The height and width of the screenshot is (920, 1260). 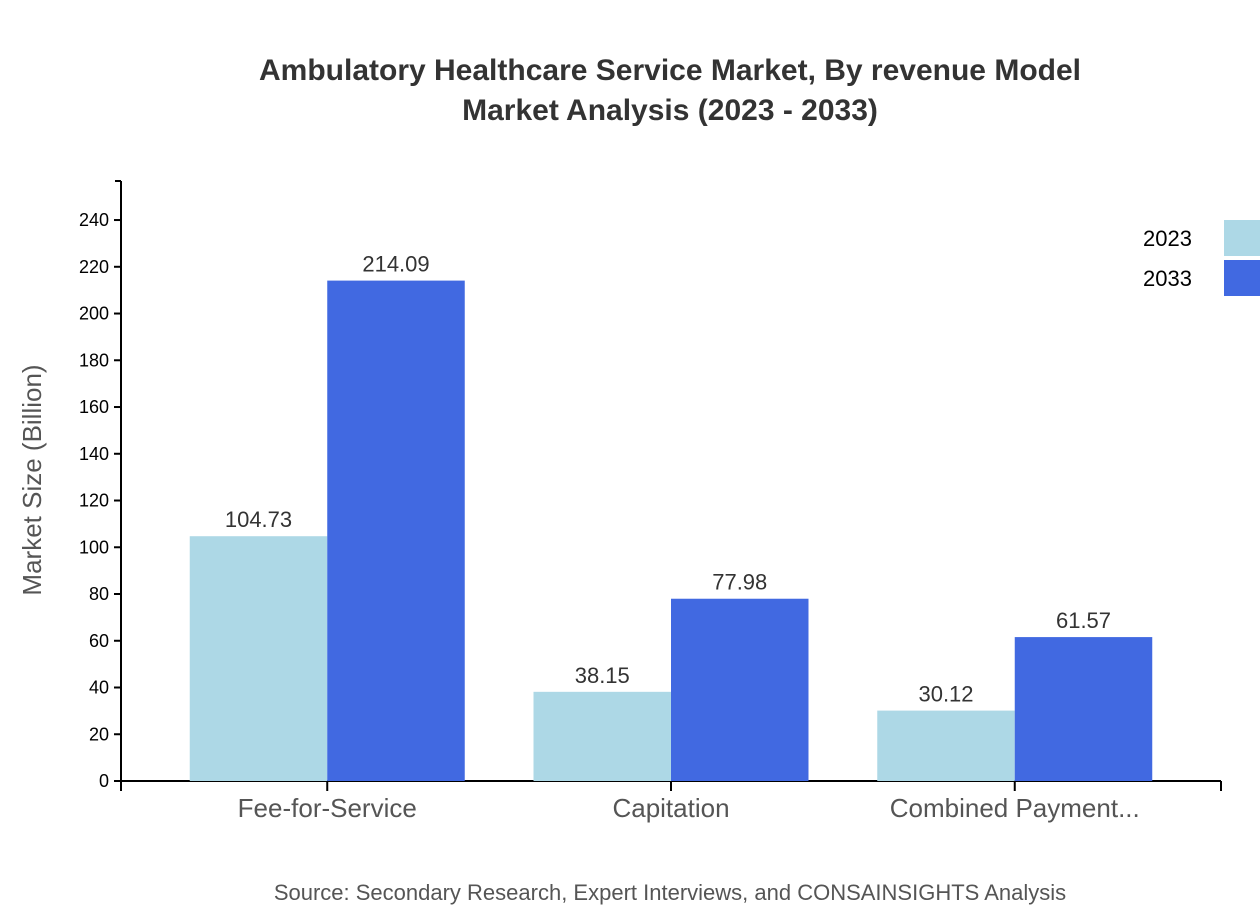 What do you see at coordinates (327, 808) in the screenshot?
I see `x-tick-label: Fee-for-Service` at bounding box center [327, 808].